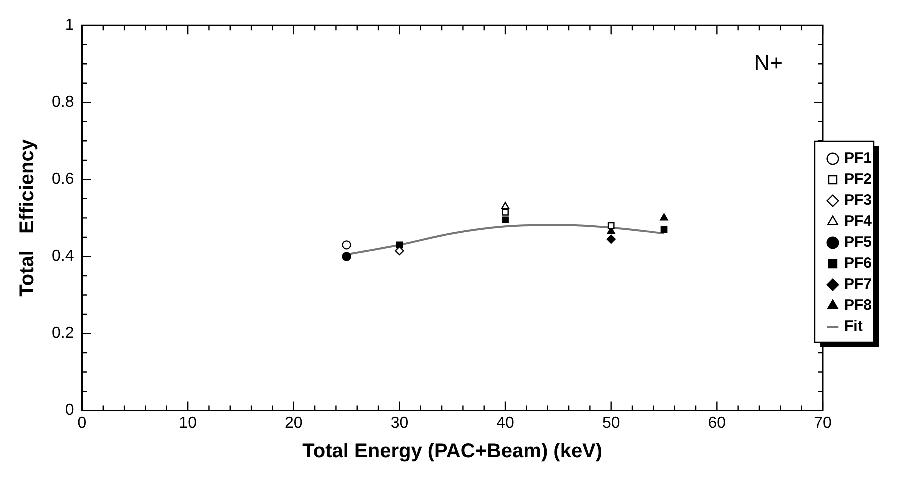 The image size is (900, 480). I want to click on x-tick-label: 70, so click(823, 423).